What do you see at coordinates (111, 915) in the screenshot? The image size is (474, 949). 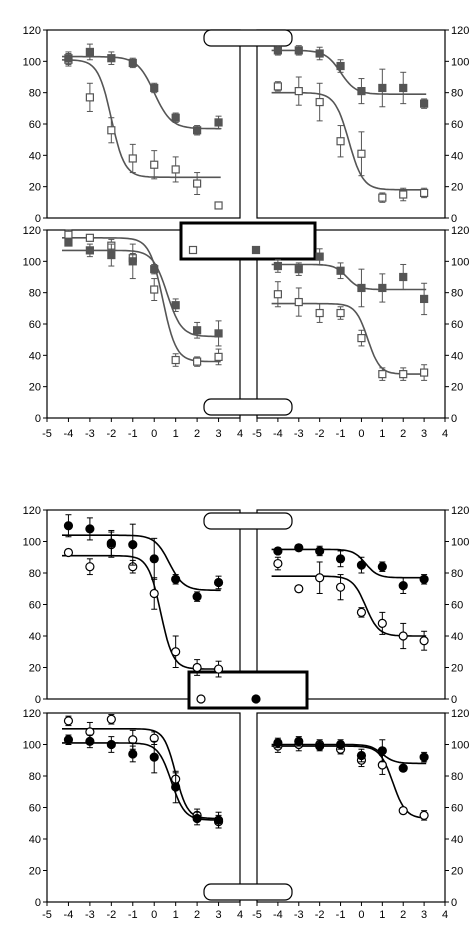 I see `x-tick-label: -2` at bounding box center [111, 915].